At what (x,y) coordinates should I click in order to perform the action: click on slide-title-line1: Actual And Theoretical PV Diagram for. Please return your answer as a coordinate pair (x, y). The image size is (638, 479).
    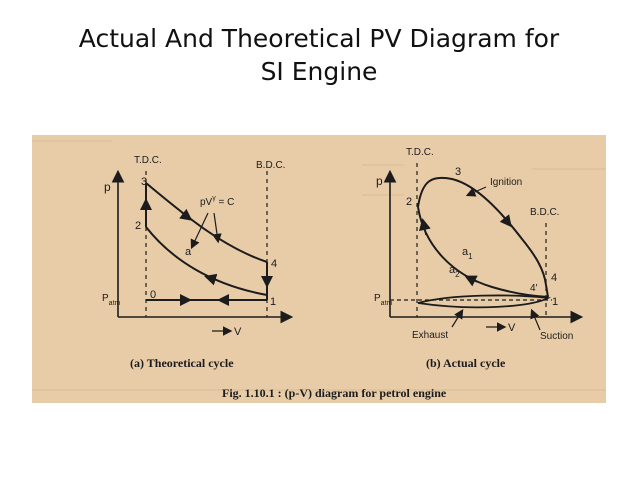
    Looking at the image, I should click on (319, 38).